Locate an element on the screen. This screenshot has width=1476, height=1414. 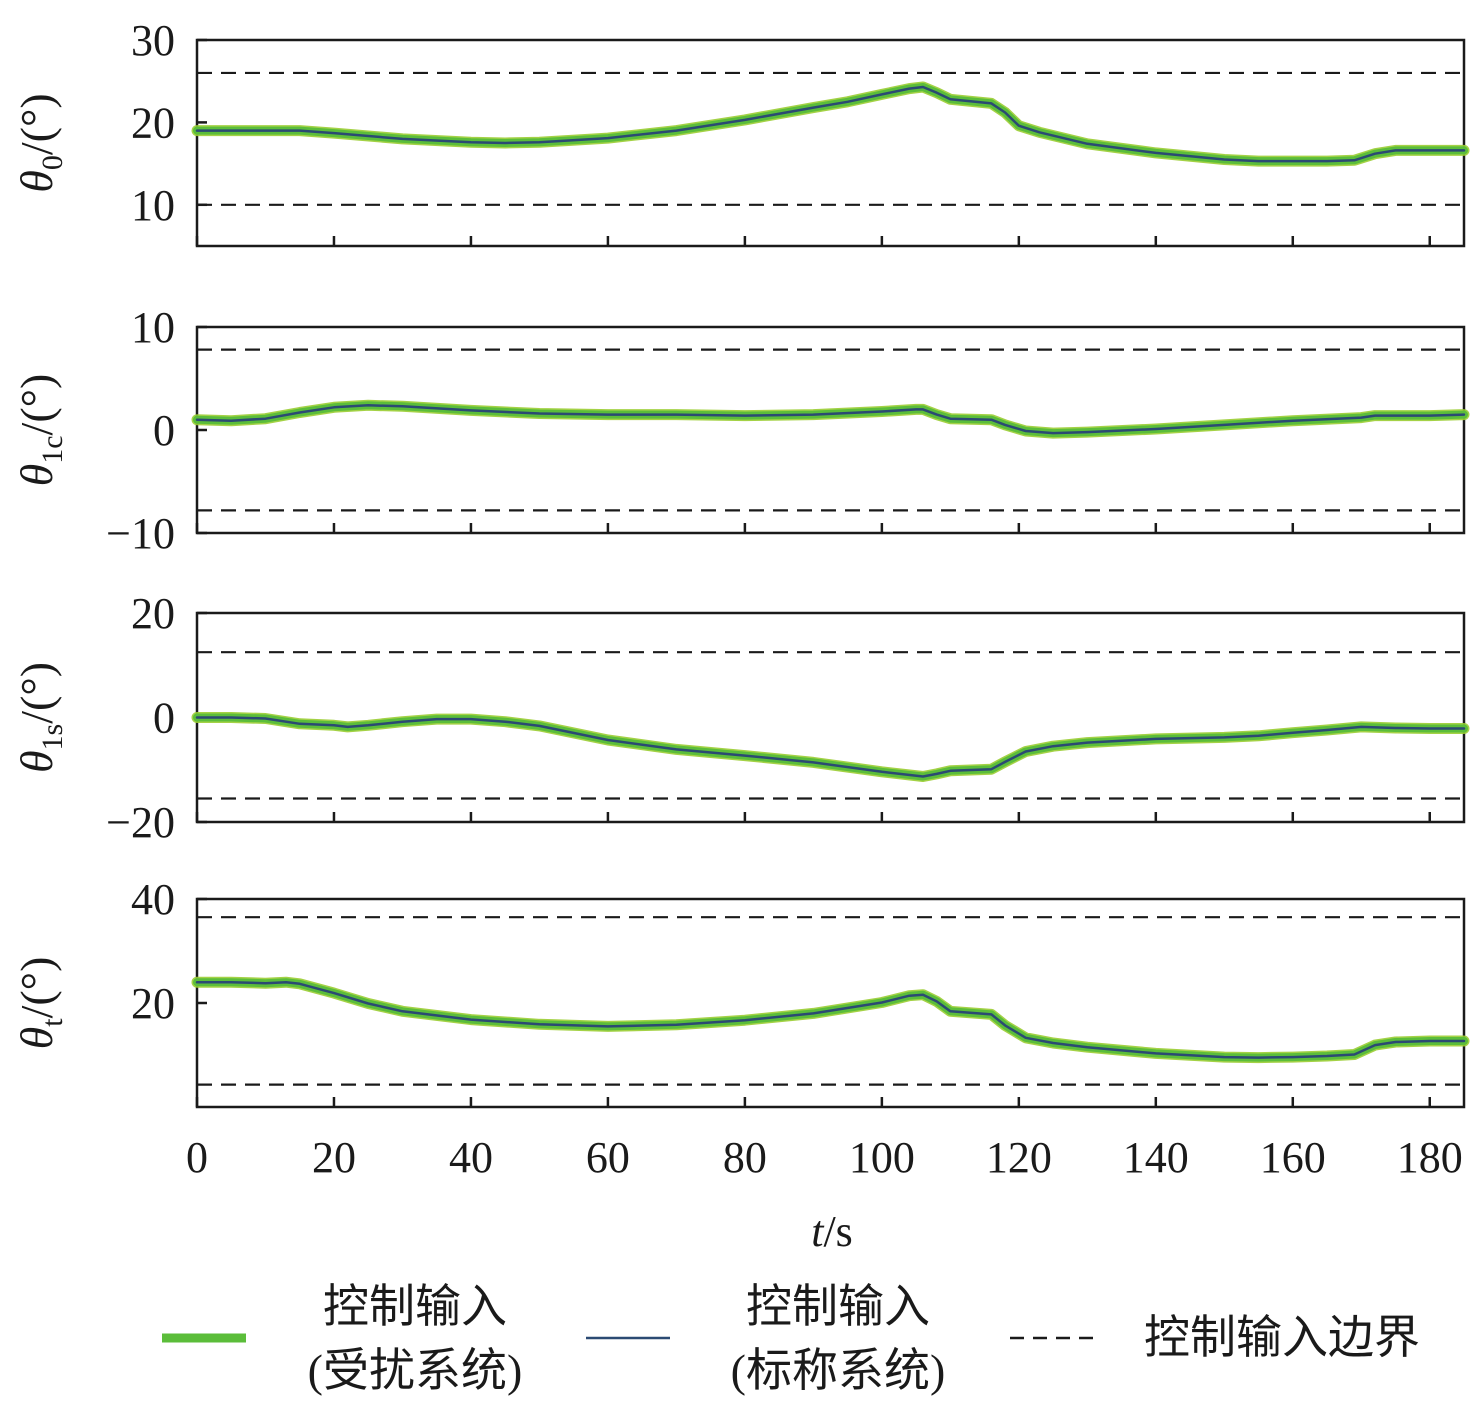
panel-4-series-disturbed-halo is located at coordinates (830, 1020).